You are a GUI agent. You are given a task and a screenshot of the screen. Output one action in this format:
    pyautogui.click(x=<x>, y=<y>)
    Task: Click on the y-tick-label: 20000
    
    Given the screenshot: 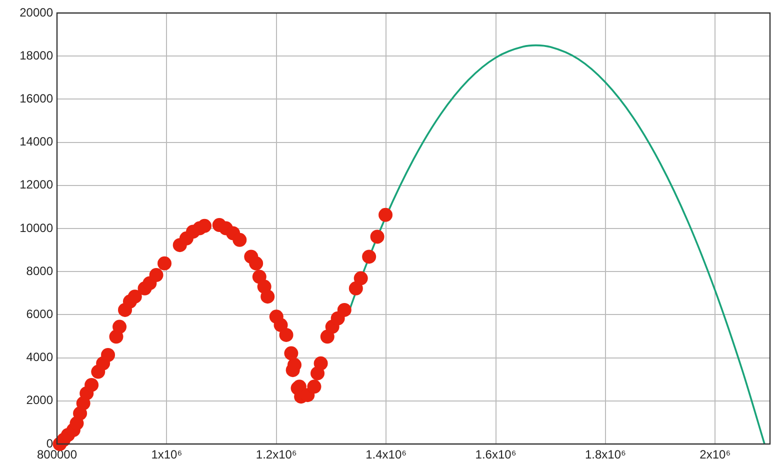 What is the action you would take?
    pyautogui.click(x=37, y=12)
    